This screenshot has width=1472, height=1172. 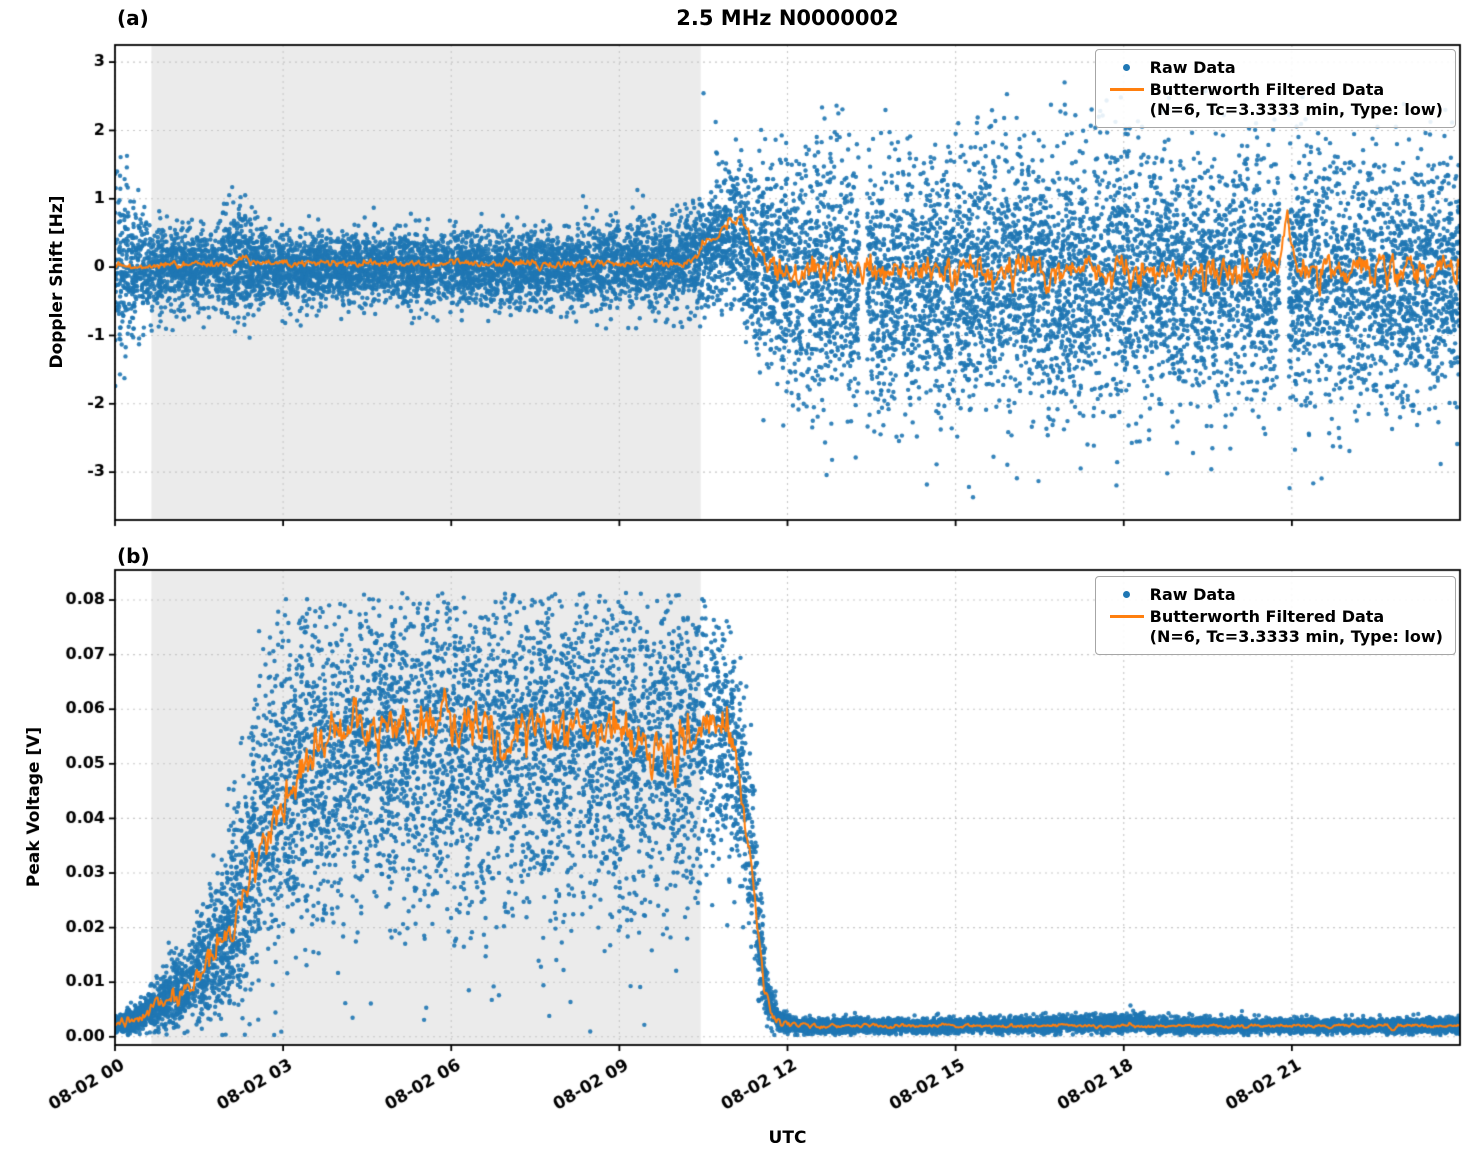 I want to click on y-axis-label-voltage: Peak Voltage [V], so click(x=34, y=807).